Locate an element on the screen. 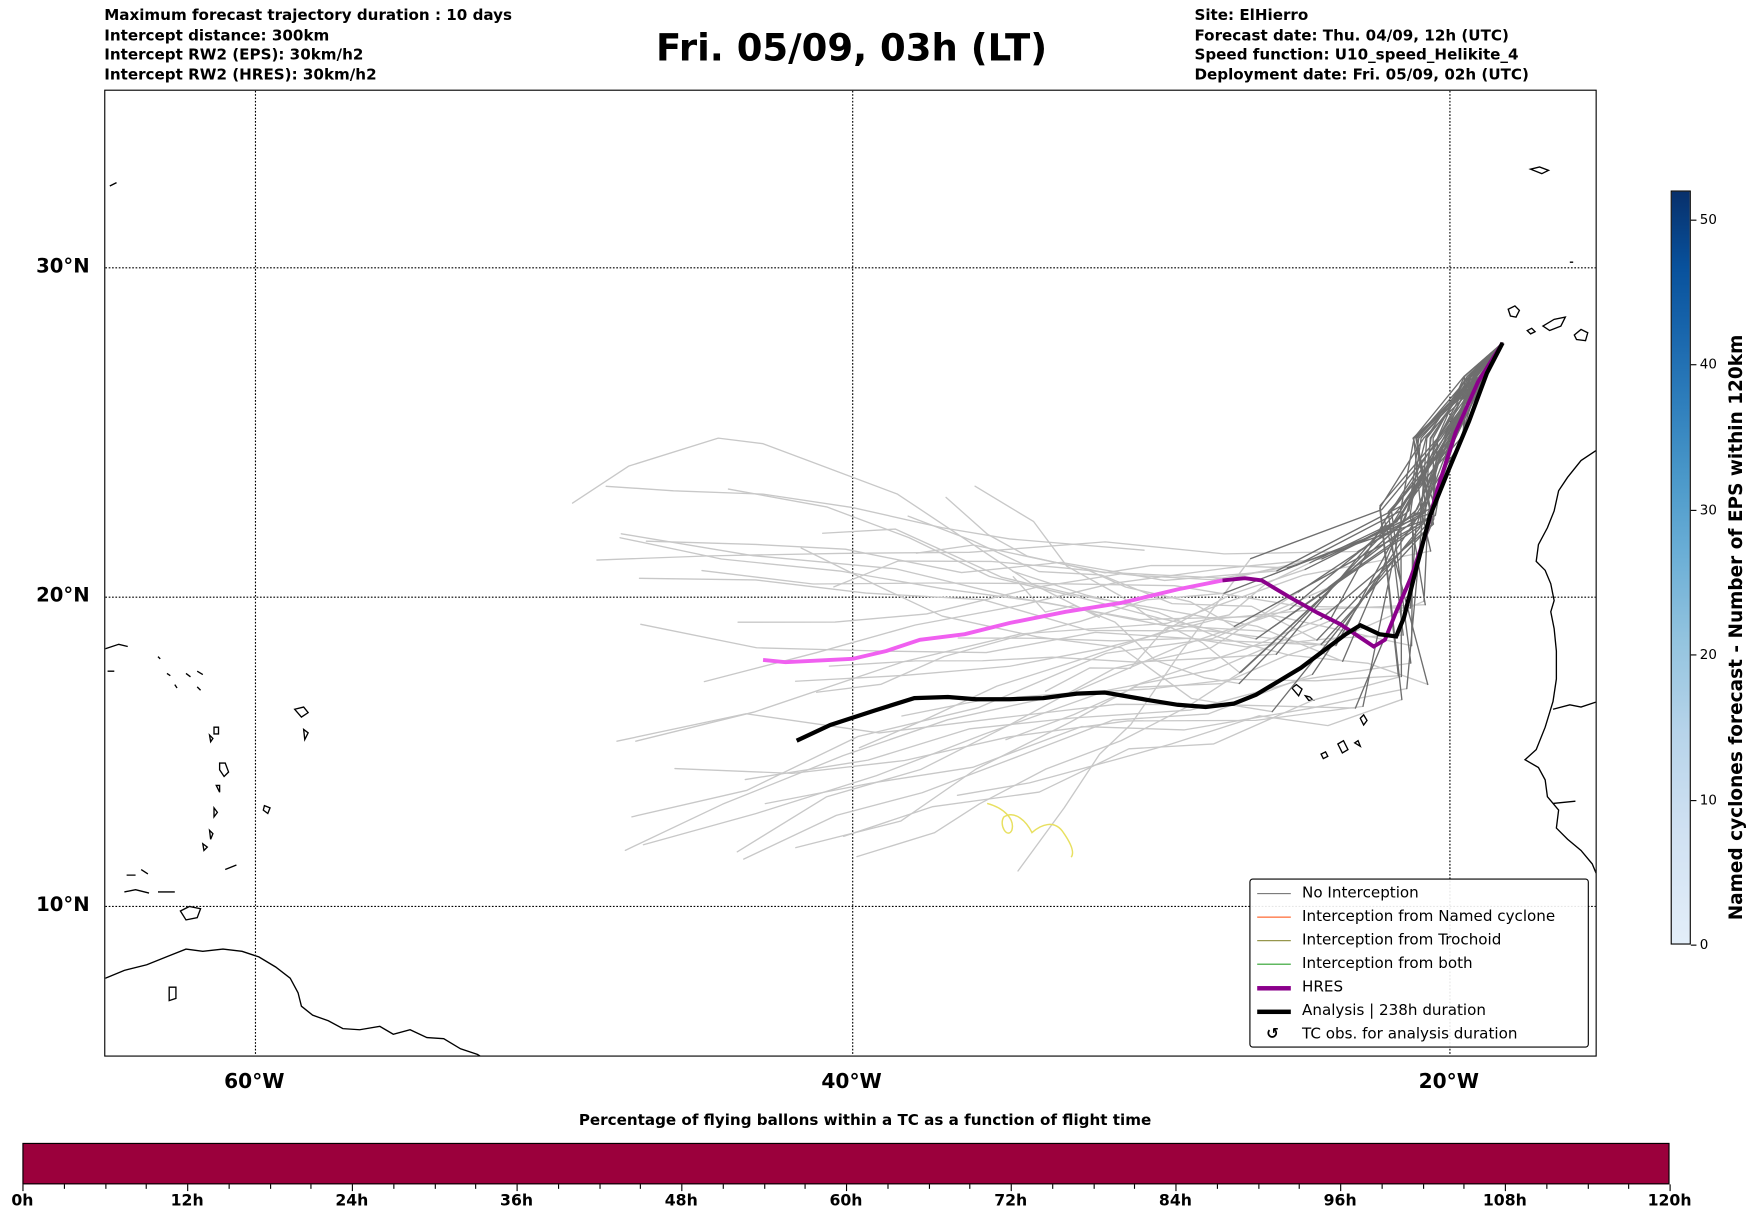 The height and width of the screenshot is (1214, 1748). info-line: Intercept distance: 300km is located at coordinates (217, 35).